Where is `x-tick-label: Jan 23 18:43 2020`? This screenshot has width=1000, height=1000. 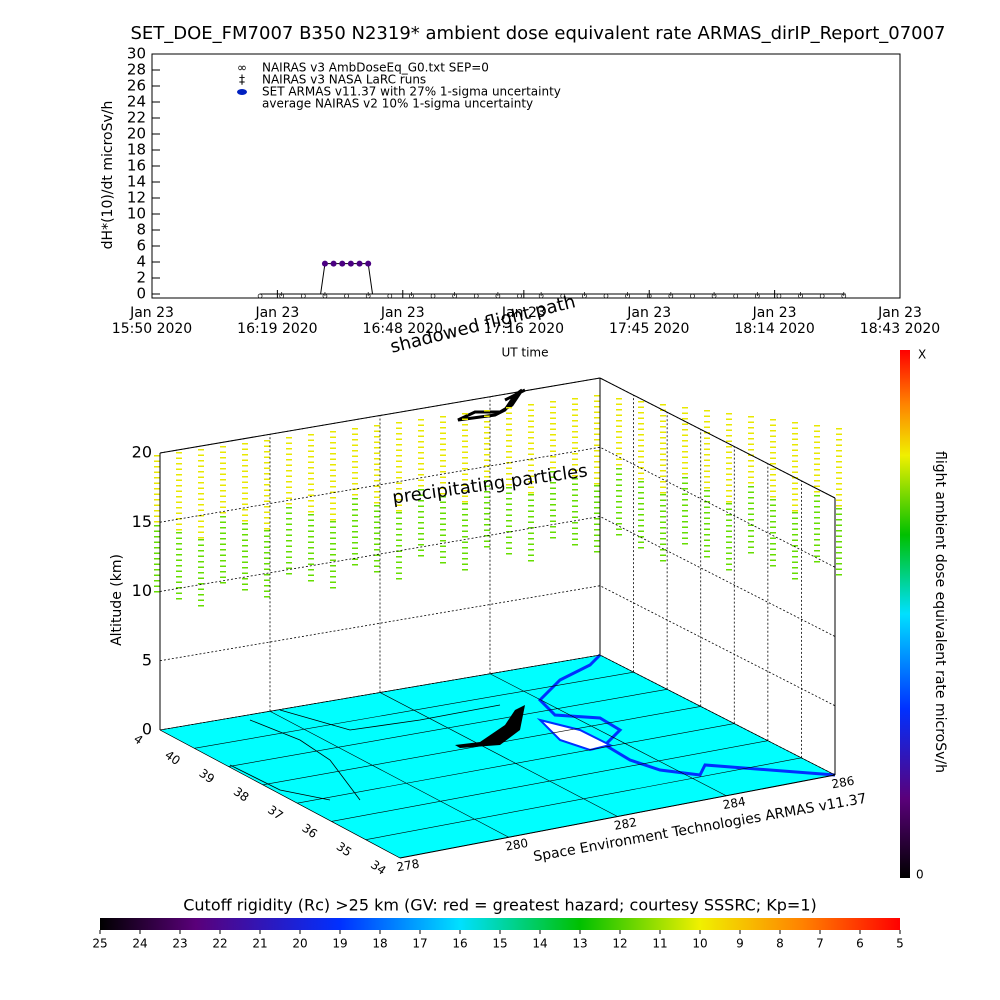 x-tick-label: Jan 23 18:43 2020 is located at coordinates (900, 321).